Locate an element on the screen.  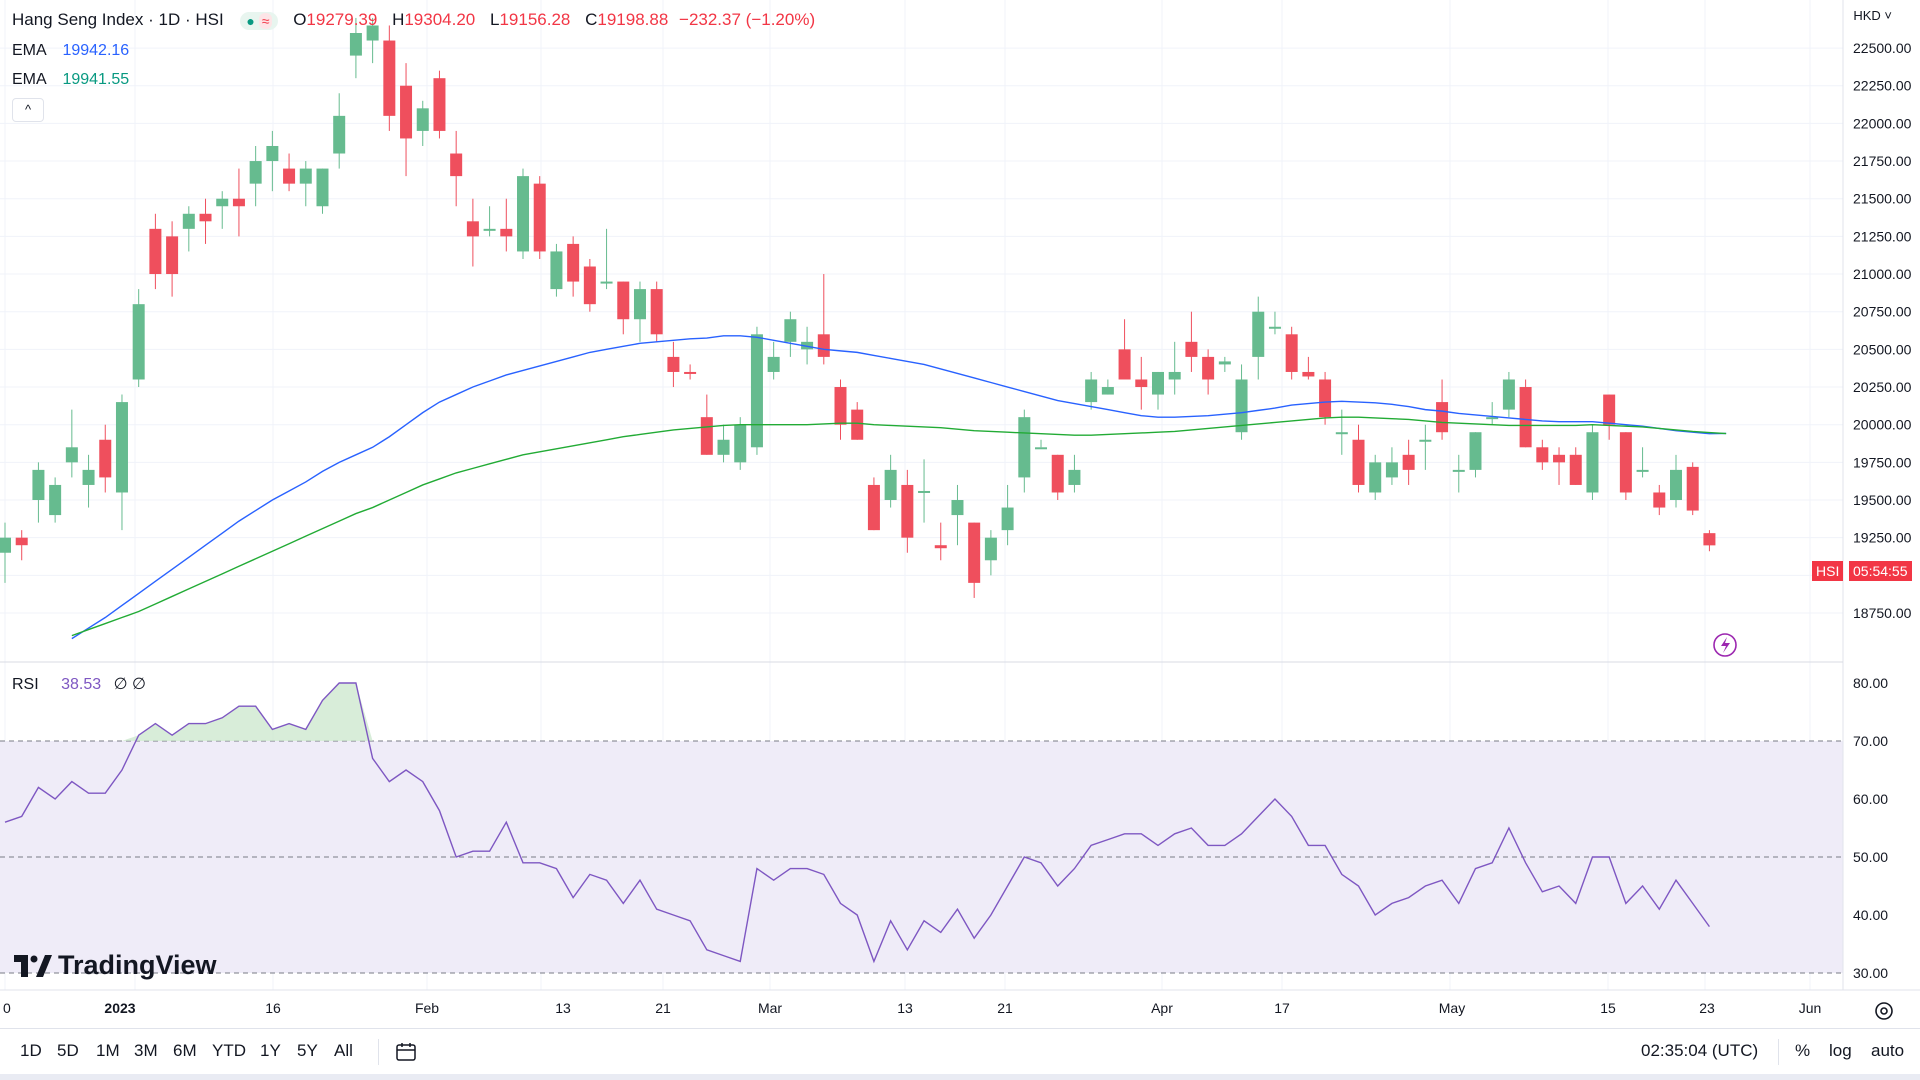
utc-clock: 02:35:04 (UTC) is located at coordinates (1700, 1050).